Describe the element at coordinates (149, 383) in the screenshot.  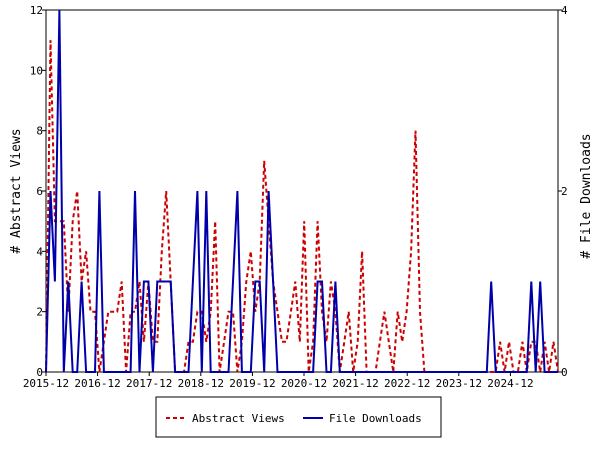
I see `x-tick-label: 2017-12` at that location.